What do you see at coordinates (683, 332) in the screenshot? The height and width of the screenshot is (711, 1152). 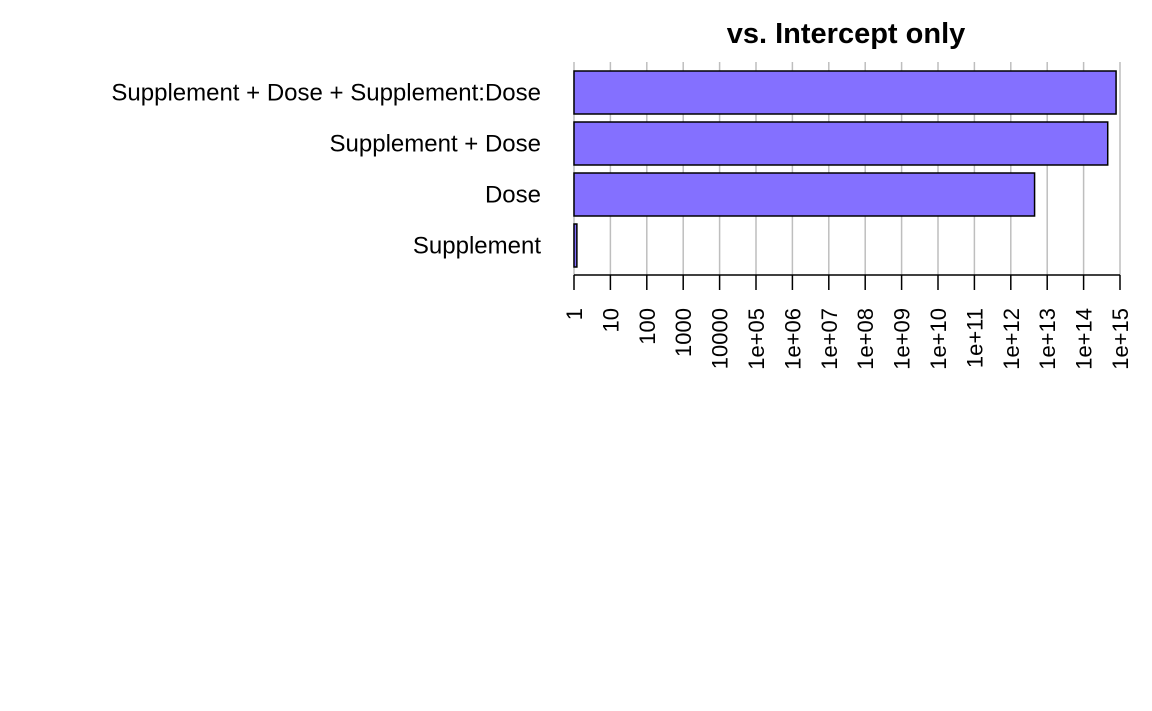 I see `x-tick-label: 1000` at bounding box center [683, 332].